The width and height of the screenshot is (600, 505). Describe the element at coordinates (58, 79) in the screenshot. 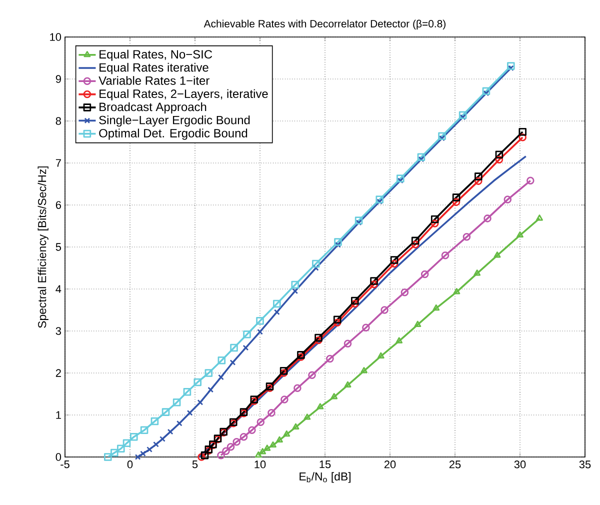

I see `y-tick-label: 9` at that location.